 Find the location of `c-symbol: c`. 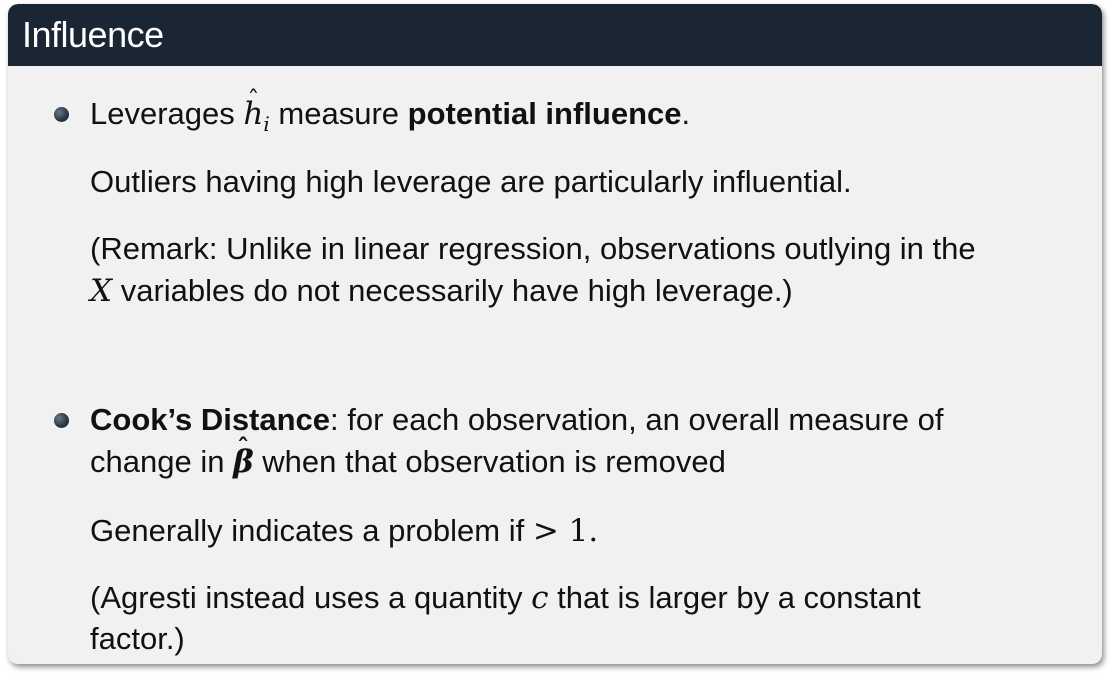

c-symbol: c is located at coordinates (540, 598).